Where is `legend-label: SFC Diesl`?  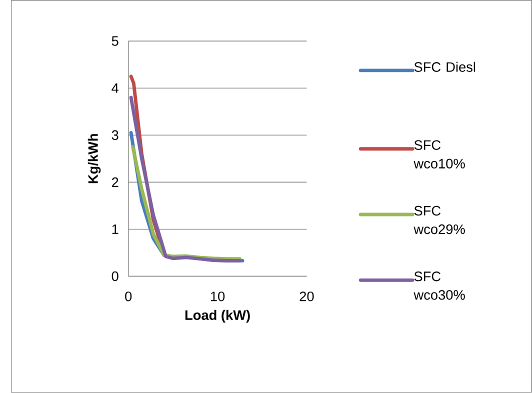
legend-label: SFC Diesl is located at coordinates (445, 67).